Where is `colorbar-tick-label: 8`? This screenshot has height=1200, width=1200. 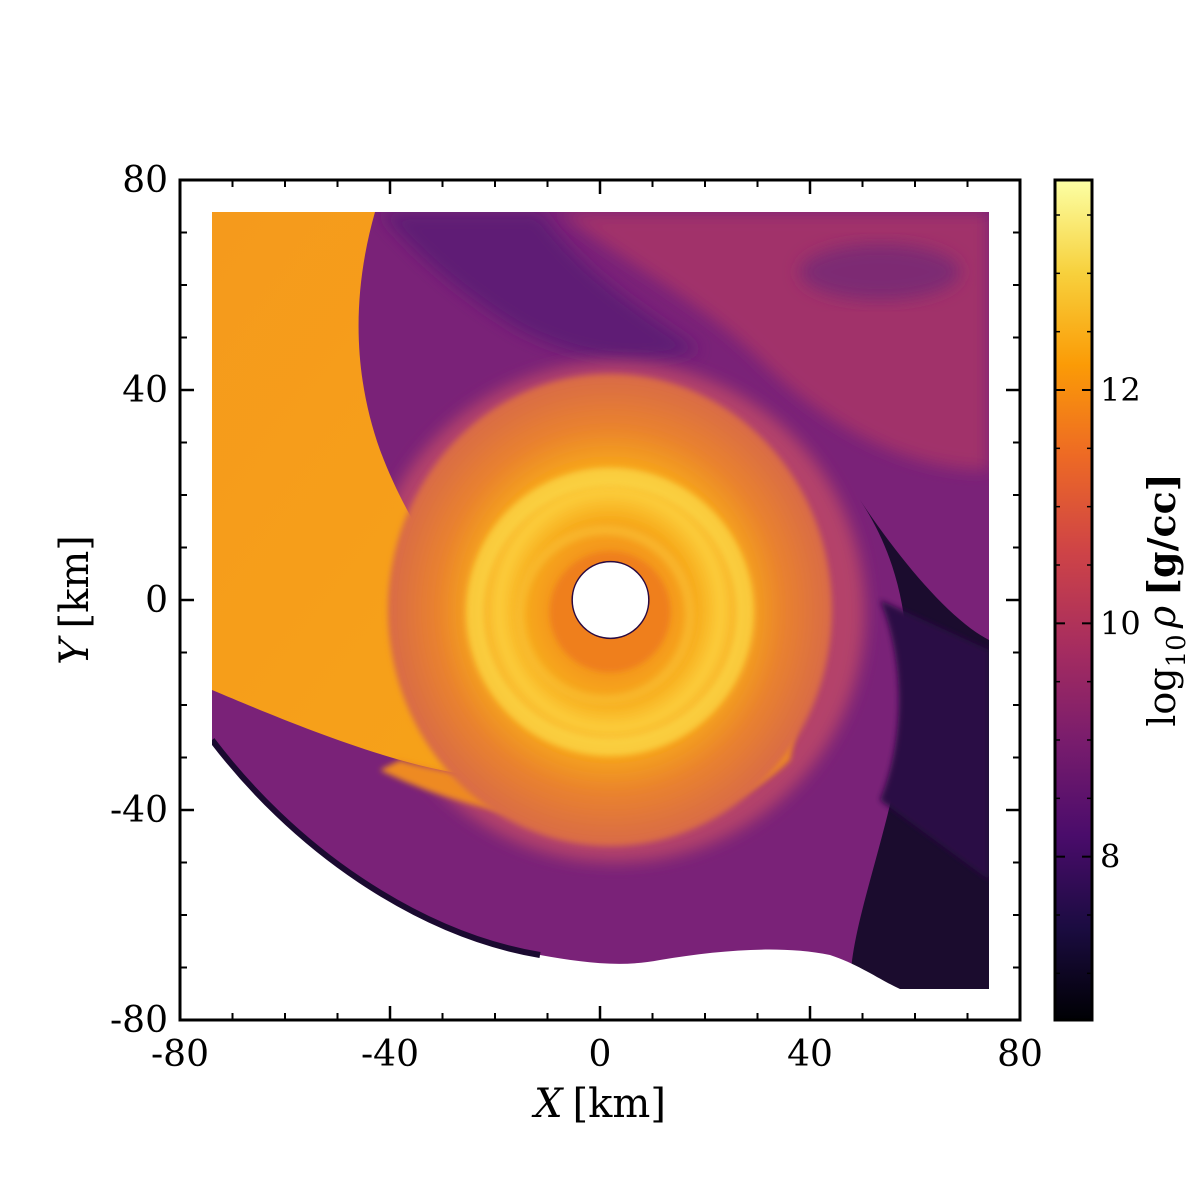
colorbar-tick-label: 8 is located at coordinates (1110, 857).